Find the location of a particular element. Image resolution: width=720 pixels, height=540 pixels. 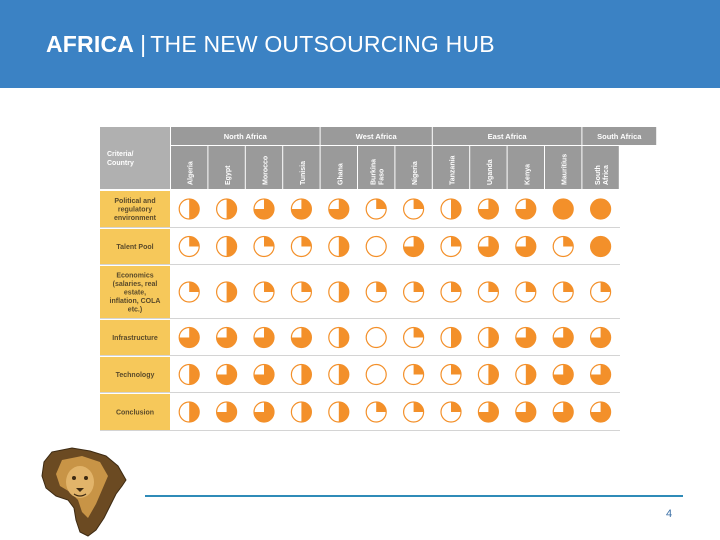

criteria-header-label: Country is located at coordinates (120, 163).